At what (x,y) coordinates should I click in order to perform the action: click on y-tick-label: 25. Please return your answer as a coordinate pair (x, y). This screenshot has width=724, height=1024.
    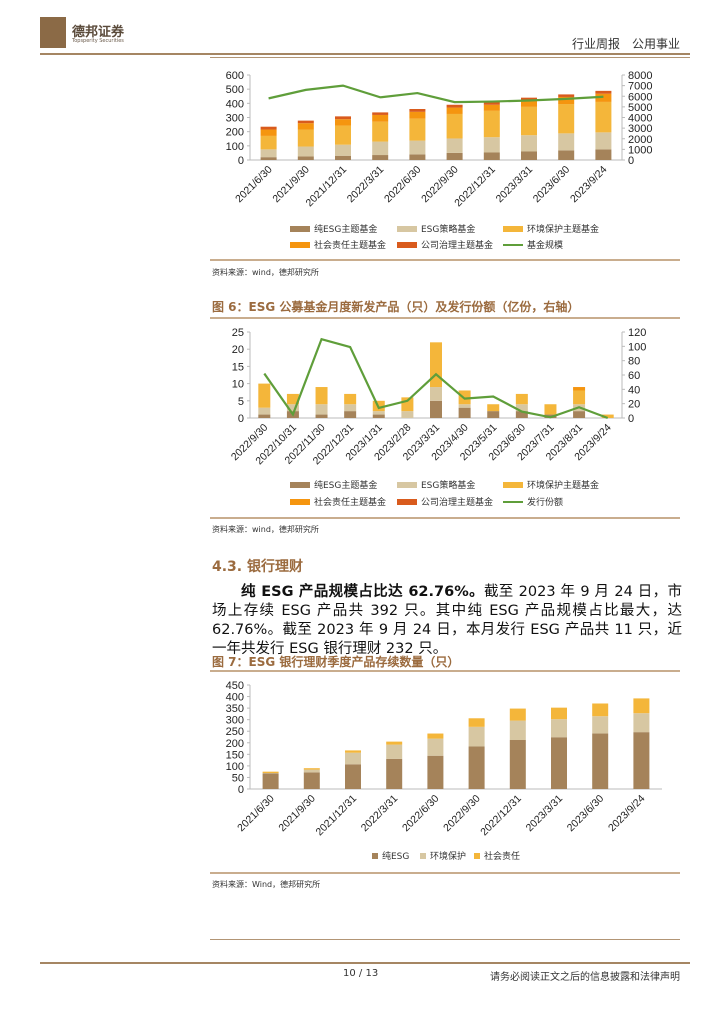
    Looking at the image, I should click on (238, 333).